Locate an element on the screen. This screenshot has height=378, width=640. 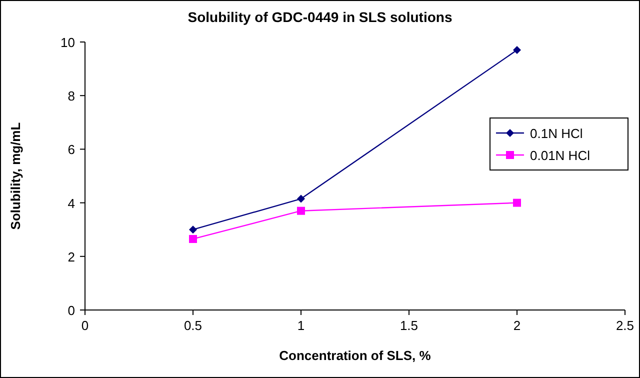
chart-title: Solubility of GDC-0449 in SLS solutions is located at coordinates (320, 17).